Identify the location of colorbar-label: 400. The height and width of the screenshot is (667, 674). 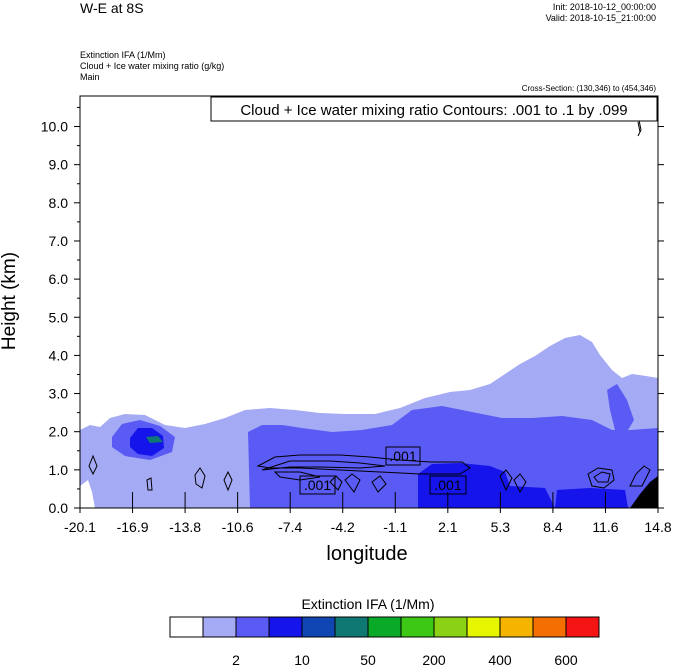
(500, 659).